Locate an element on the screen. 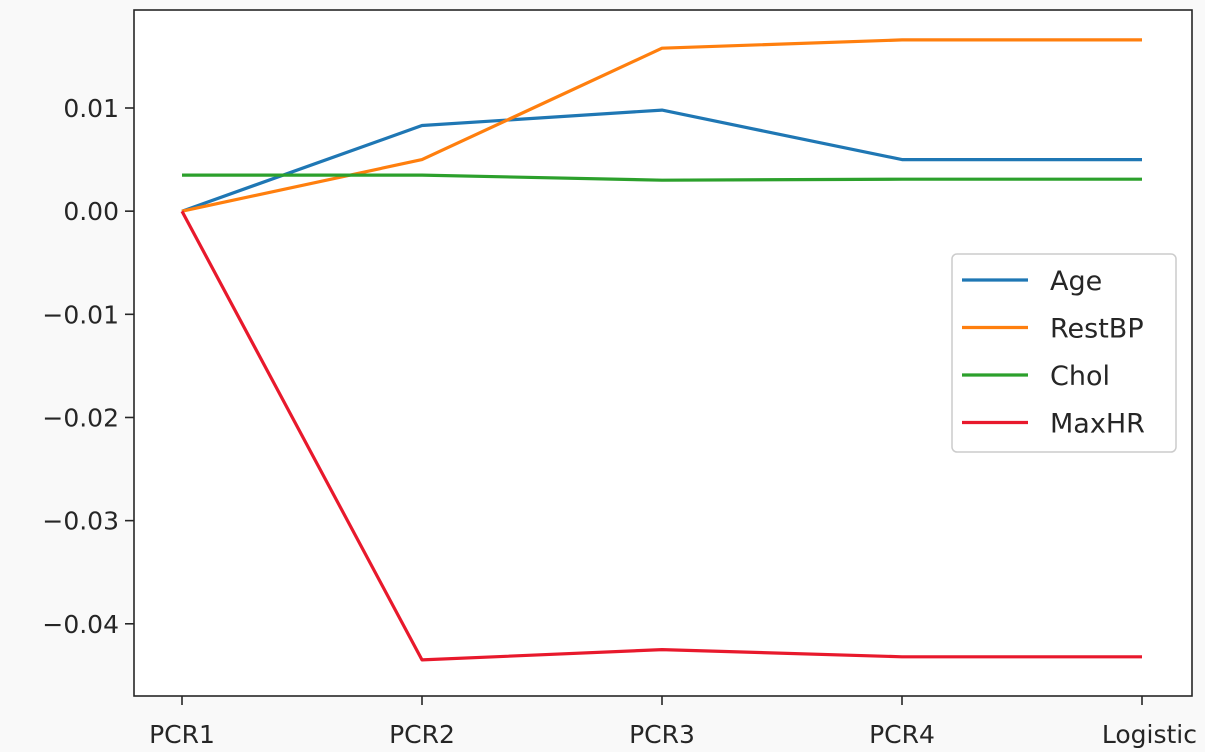  x-tick-label: PCR1 is located at coordinates (182, 734).